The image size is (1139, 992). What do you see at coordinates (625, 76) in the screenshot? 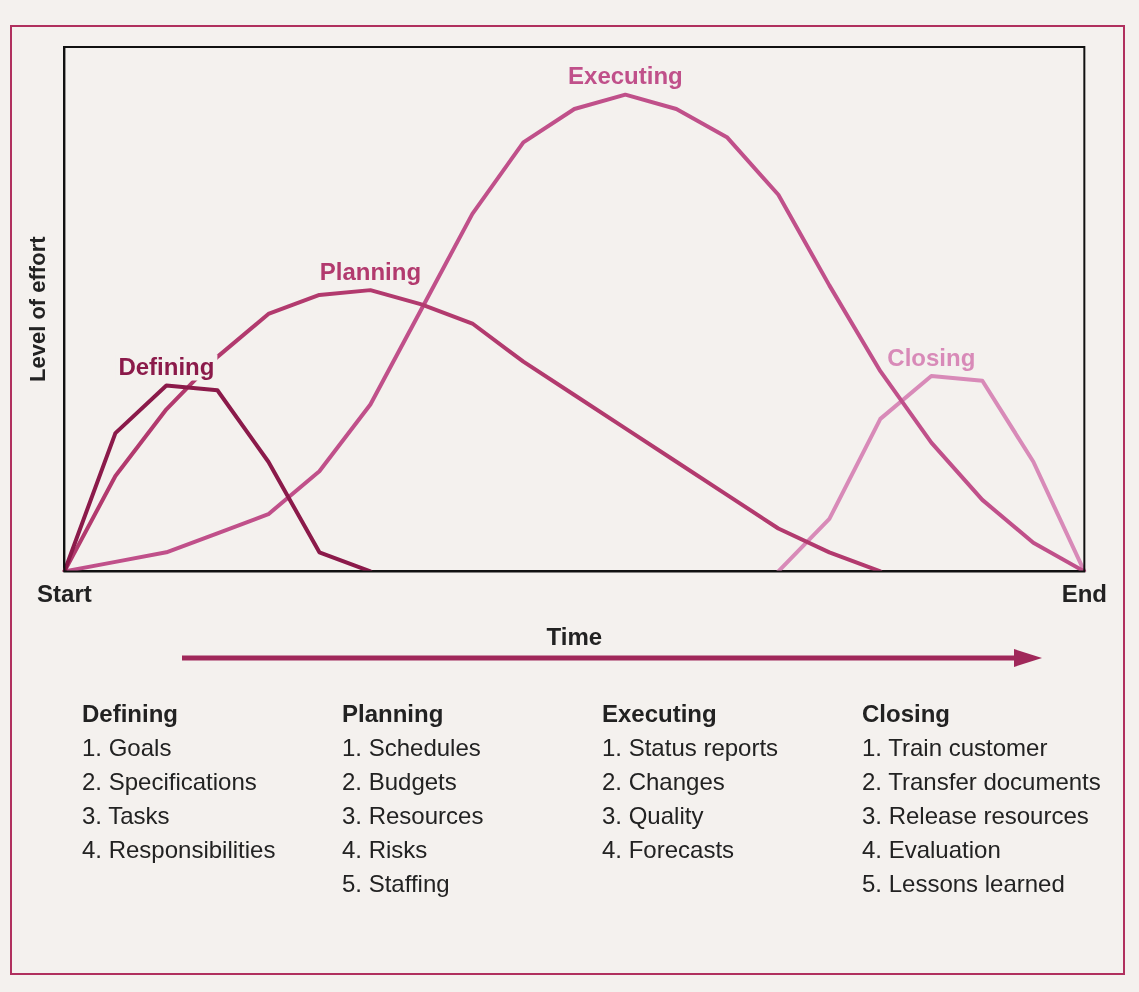
I see `series-label: Executing` at bounding box center [625, 76].